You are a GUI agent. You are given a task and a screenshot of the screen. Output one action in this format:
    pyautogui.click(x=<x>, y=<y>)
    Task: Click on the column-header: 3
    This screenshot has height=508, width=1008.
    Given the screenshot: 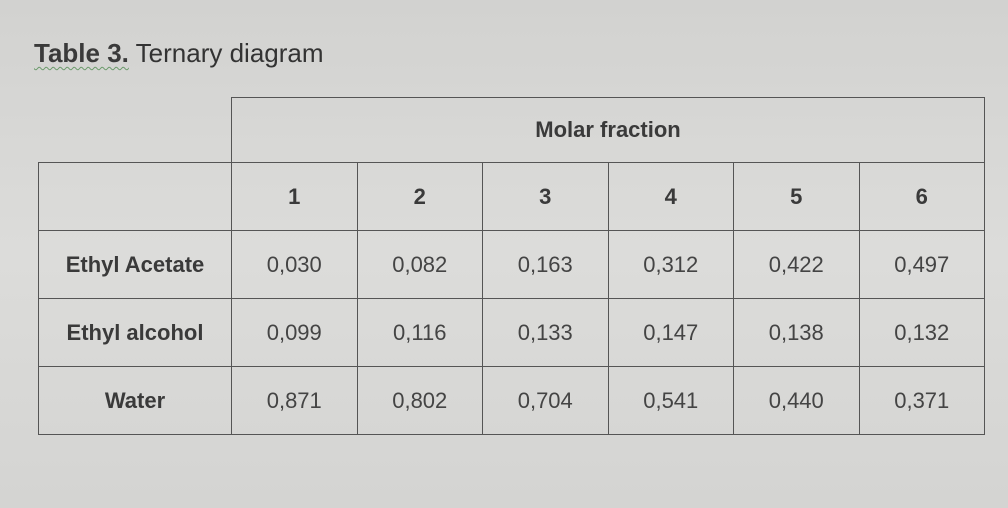 What is the action you would take?
    pyautogui.click(x=545, y=196)
    